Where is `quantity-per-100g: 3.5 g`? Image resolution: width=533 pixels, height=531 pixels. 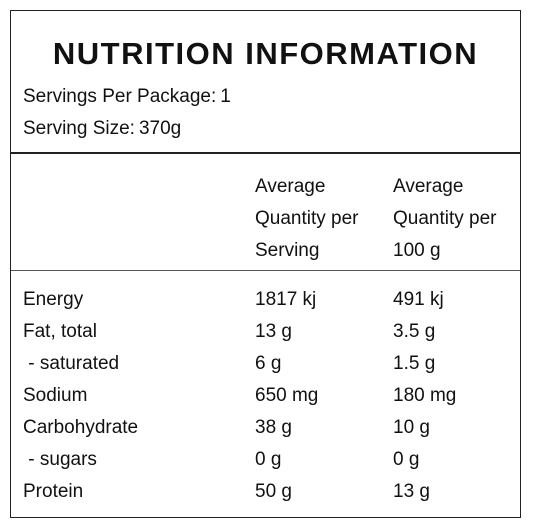
quantity-per-100g: 3.5 g is located at coordinates (414, 331).